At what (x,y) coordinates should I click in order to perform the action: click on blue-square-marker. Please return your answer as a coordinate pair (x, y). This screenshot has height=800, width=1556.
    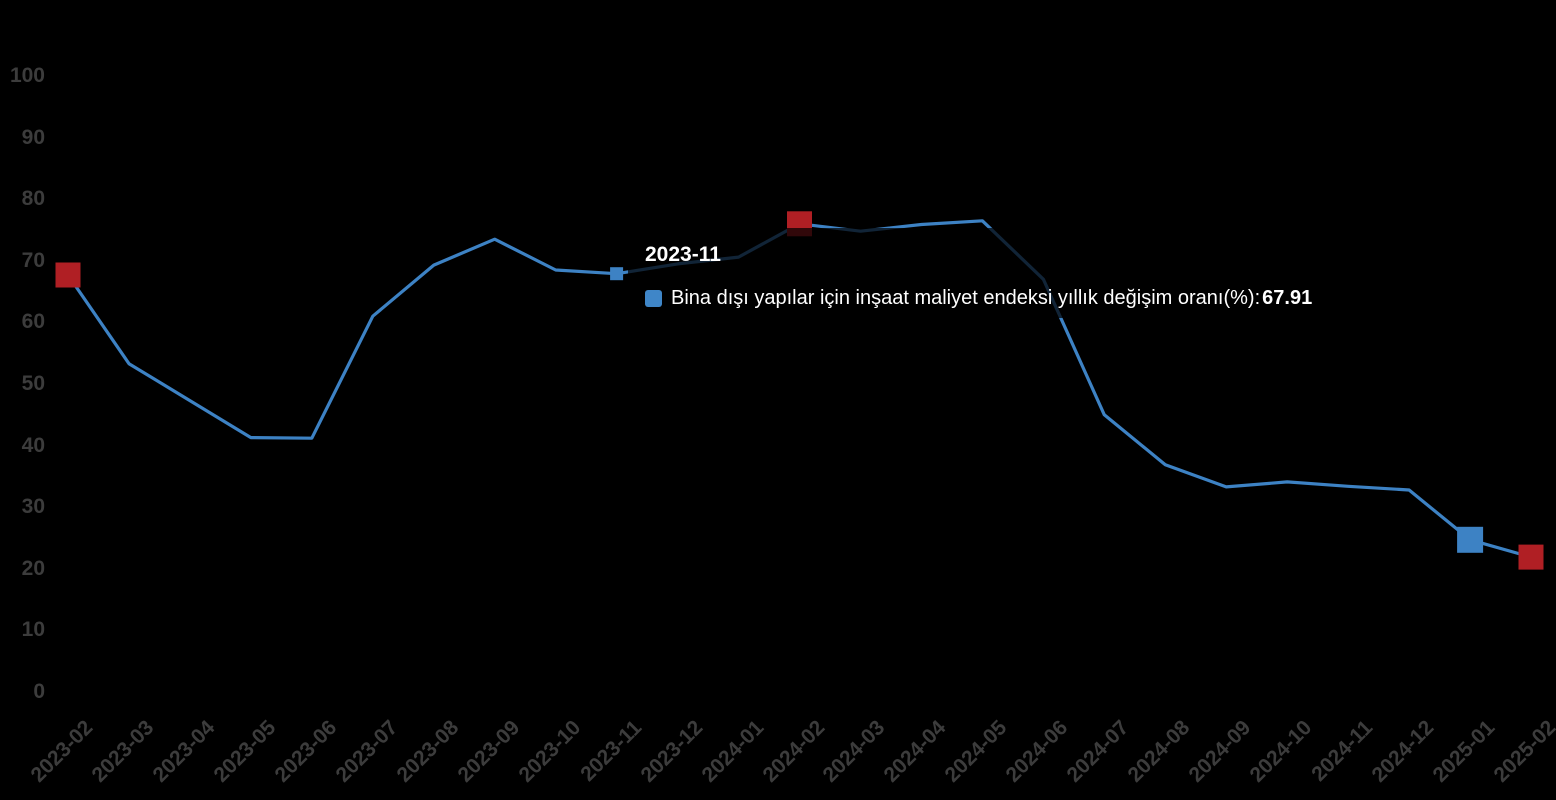
    Looking at the image, I should click on (1470, 539).